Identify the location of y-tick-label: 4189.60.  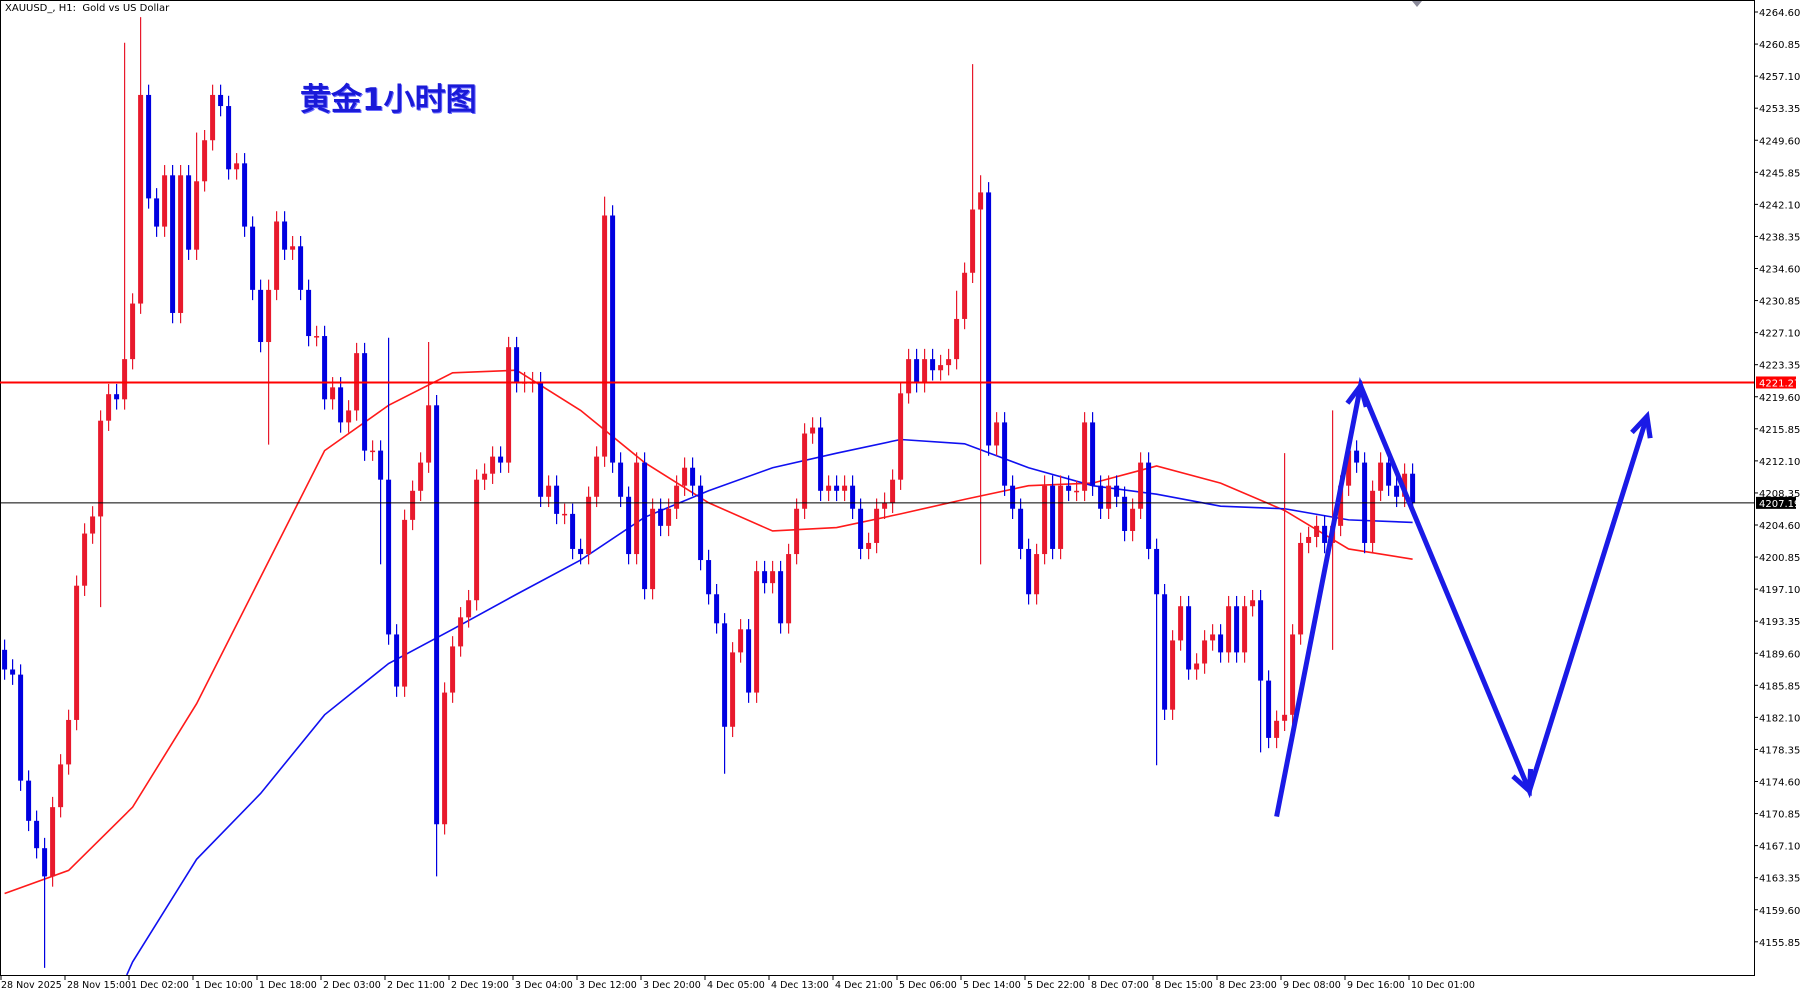
(1779, 654).